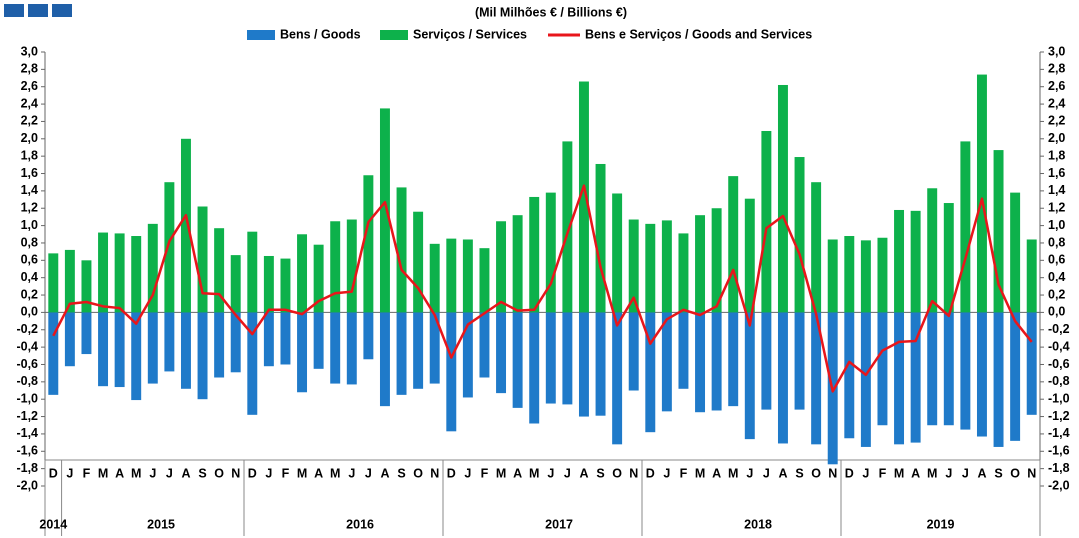 The image size is (1079, 538). Describe the element at coordinates (87, 473) in the screenshot. I see `x-tick-label: F` at that location.